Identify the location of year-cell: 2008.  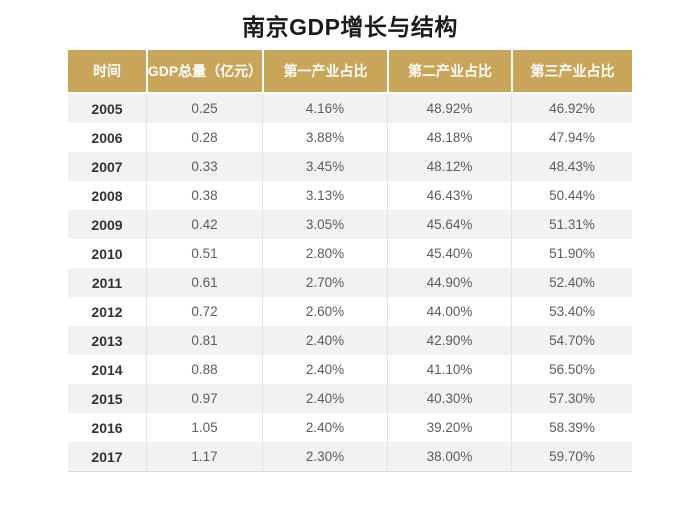
(107, 195).